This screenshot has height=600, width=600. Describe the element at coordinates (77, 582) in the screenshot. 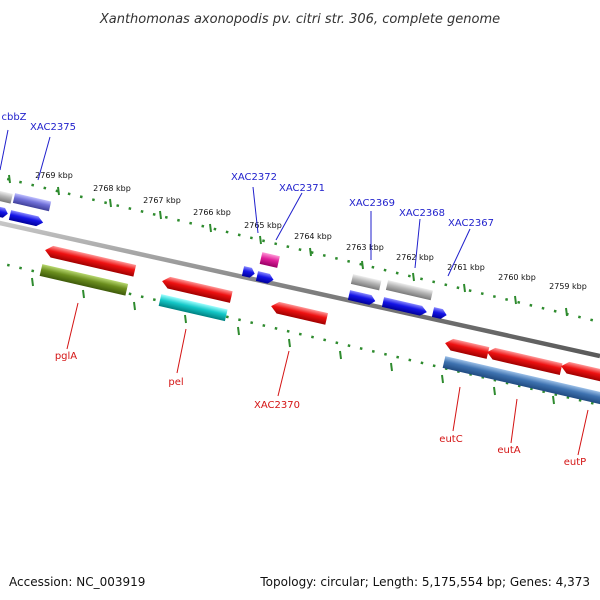

I see `accession-text: Accession: NC_003919` at that location.